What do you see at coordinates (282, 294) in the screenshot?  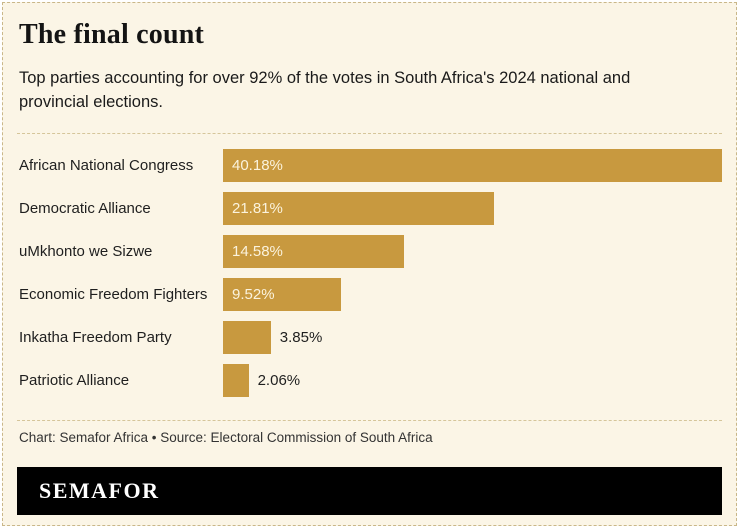 I see `bar: 9.52%` at bounding box center [282, 294].